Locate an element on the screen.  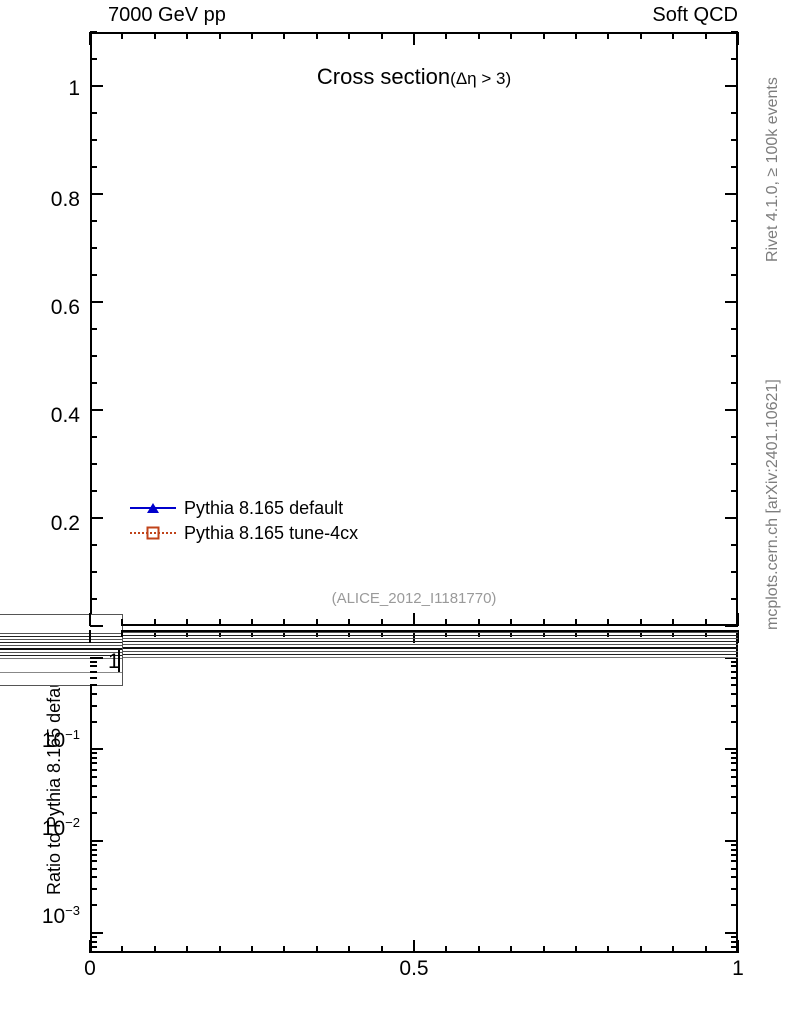
ratio-unity-tick is located at coordinates (119, 661).